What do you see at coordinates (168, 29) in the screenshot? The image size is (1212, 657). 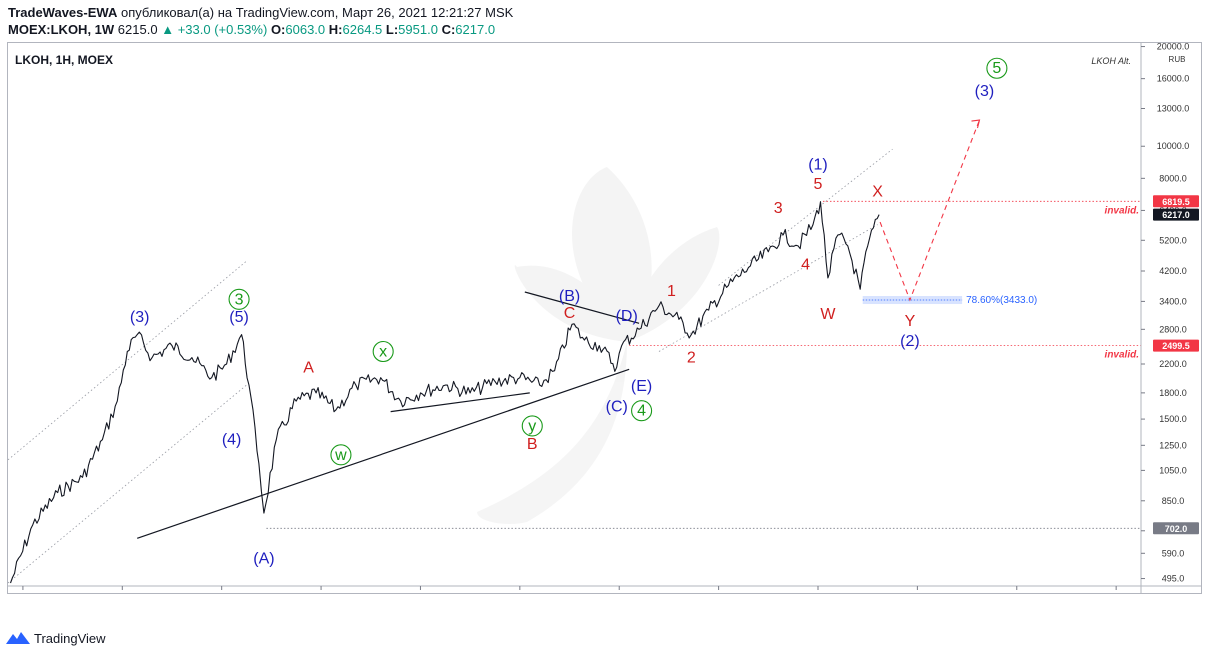 I see `up-arrow-icon: ▲` at bounding box center [168, 29].